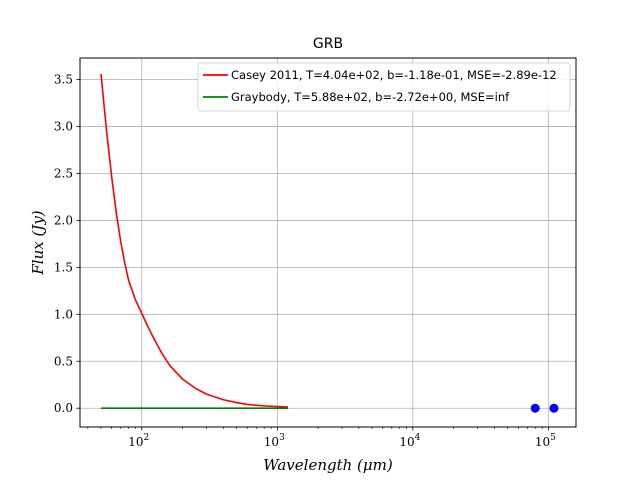  I want to click on chart-title: GRB, so click(328, 44).